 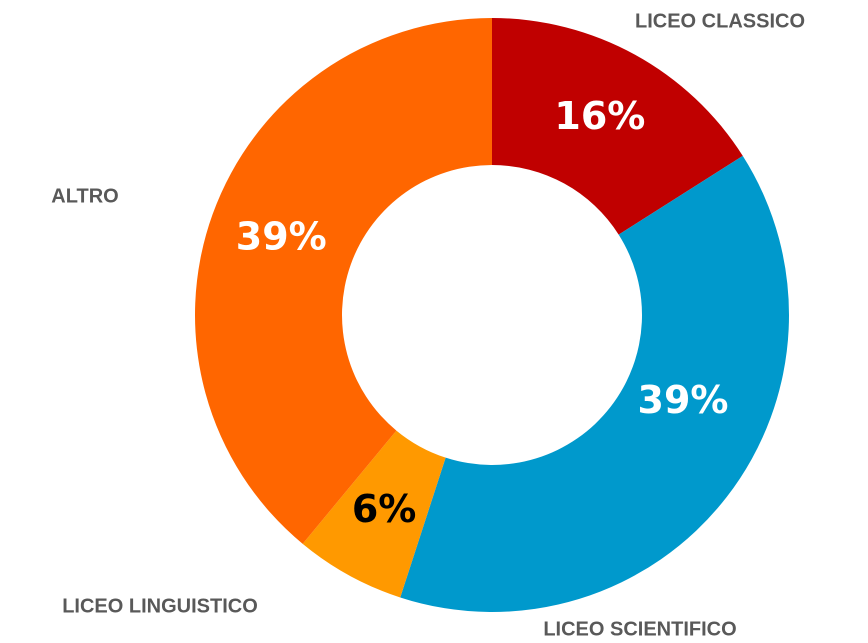 What do you see at coordinates (639, 629) in the screenshot?
I see `category-label: LICEO SCIENTIFICO` at bounding box center [639, 629].